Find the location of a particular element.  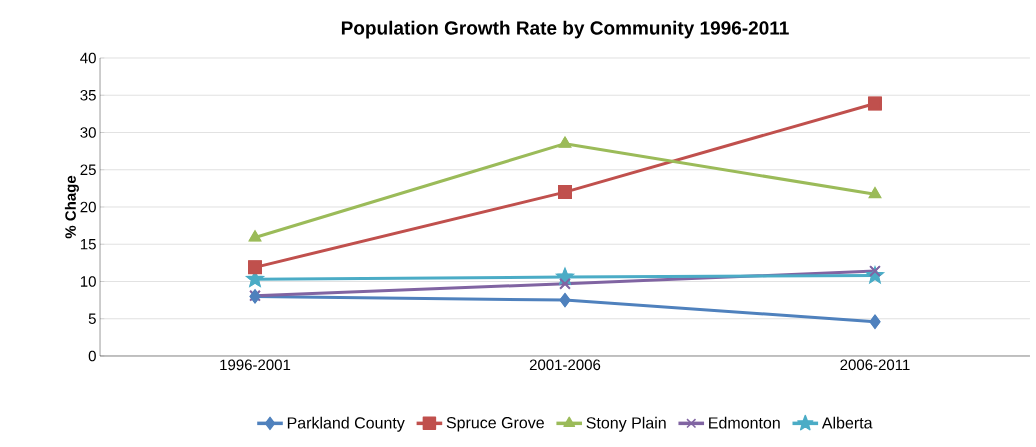

y-tick-label: 35 is located at coordinates (88, 95).